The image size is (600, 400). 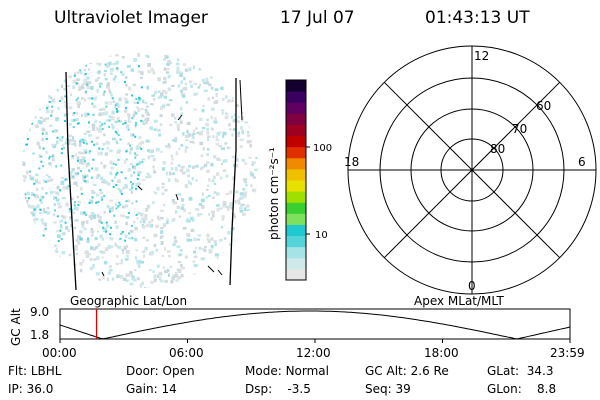 What do you see at coordinates (177, 197) in the screenshot?
I see `image-artifact` at bounding box center [177, 197].